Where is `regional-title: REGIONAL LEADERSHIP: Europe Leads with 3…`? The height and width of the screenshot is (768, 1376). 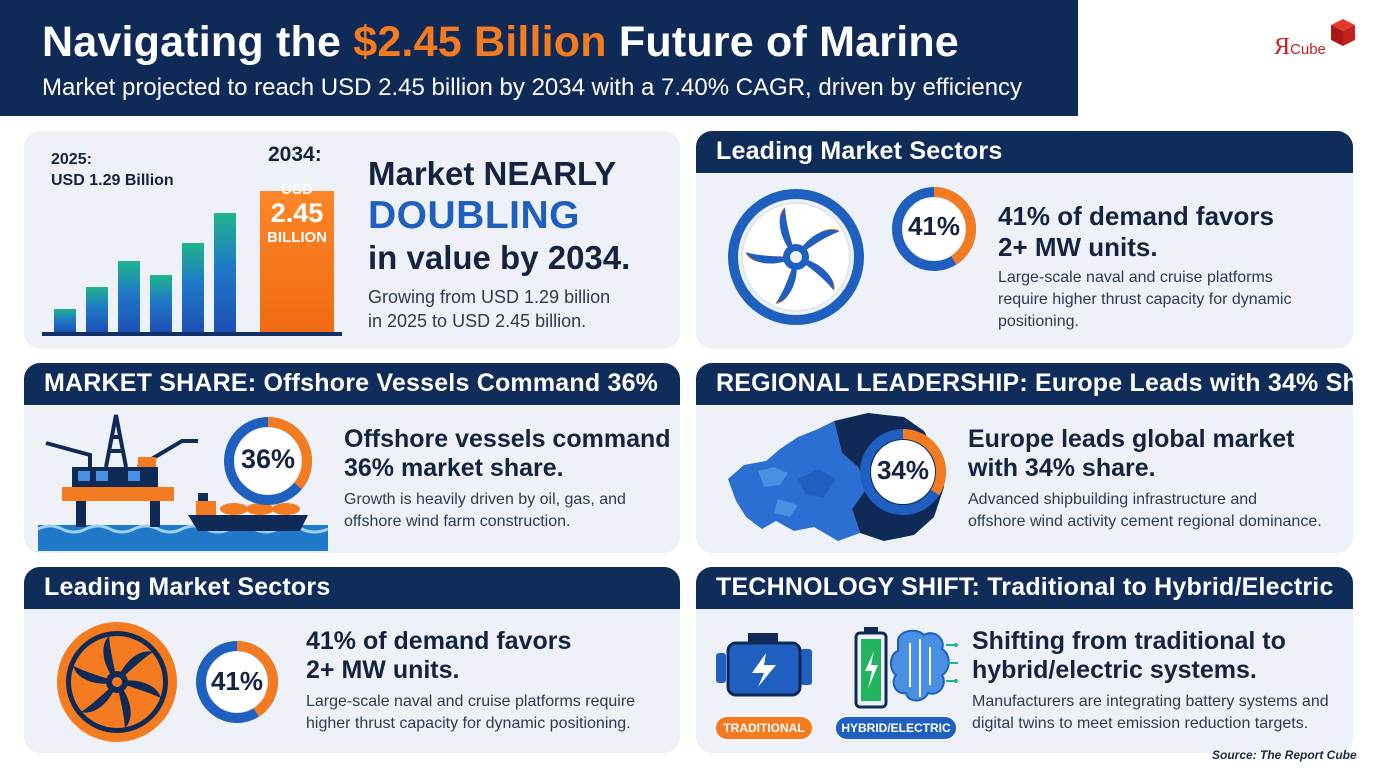
regional-title: REGIONAL LEADERSHIP: Europe Leads with 3… is located at coordinates (1024, 384).